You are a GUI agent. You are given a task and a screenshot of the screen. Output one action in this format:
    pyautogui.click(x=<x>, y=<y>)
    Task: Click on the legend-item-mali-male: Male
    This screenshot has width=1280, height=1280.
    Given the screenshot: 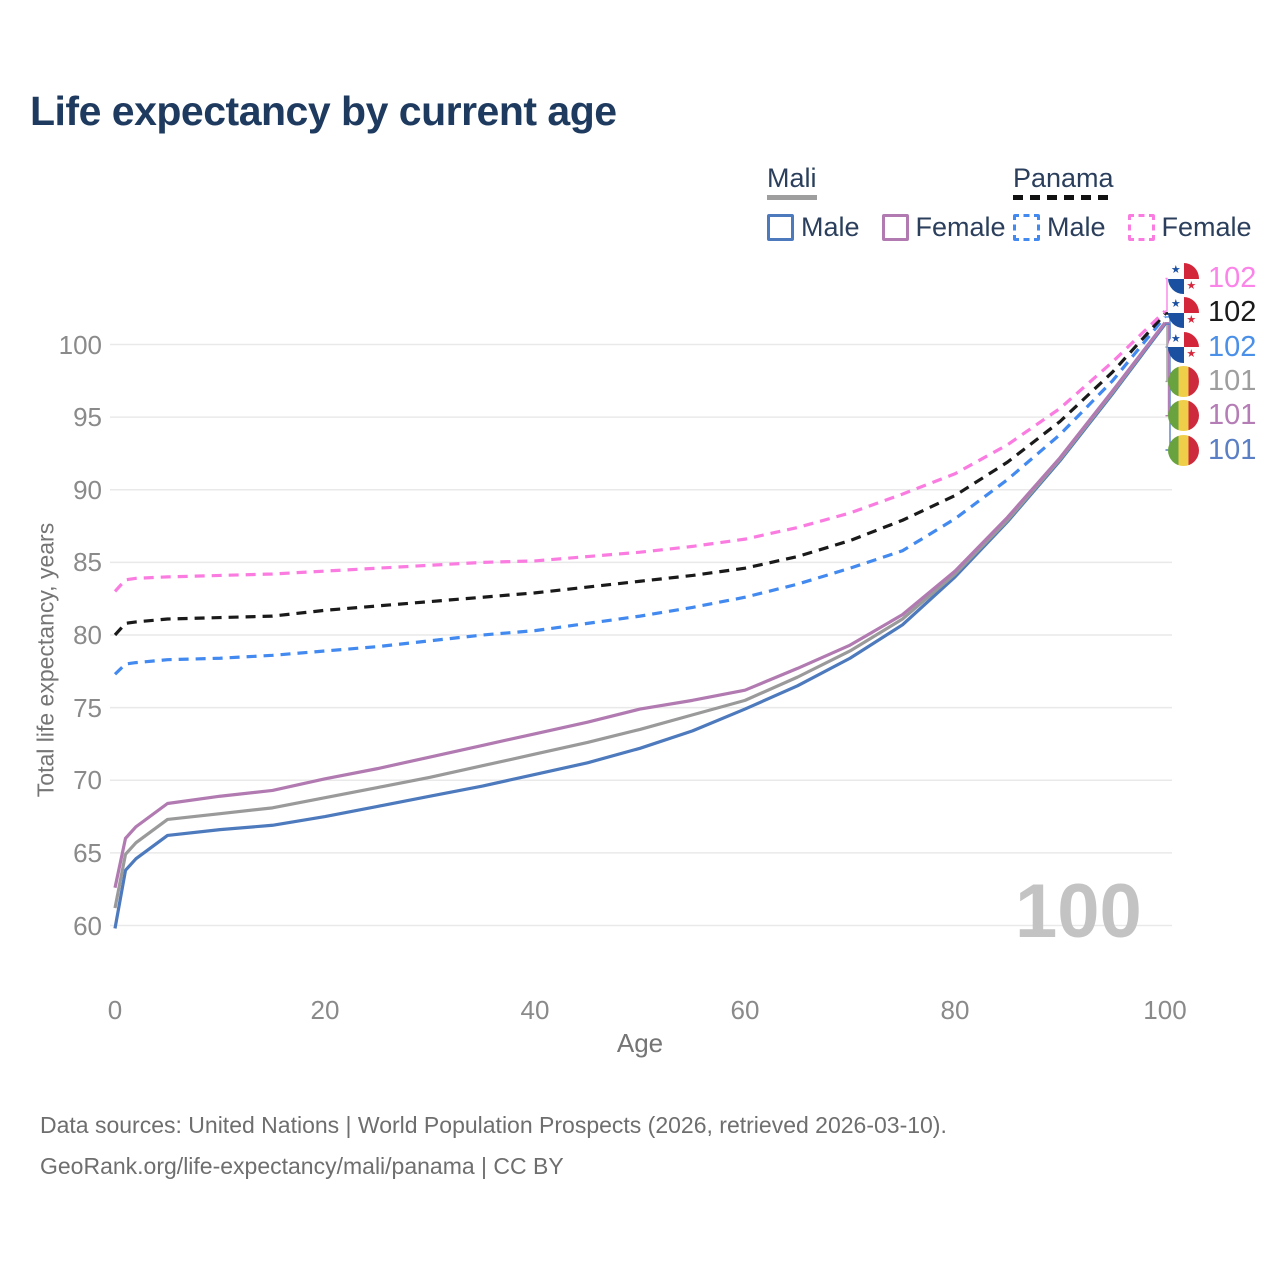 What is the action you would take?
    pyautogui.click(x=813, y=227)
    